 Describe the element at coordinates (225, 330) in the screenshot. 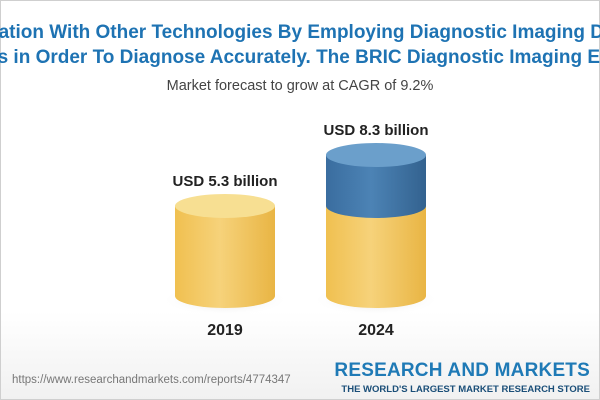

I see `category-label: 2019` at that location.